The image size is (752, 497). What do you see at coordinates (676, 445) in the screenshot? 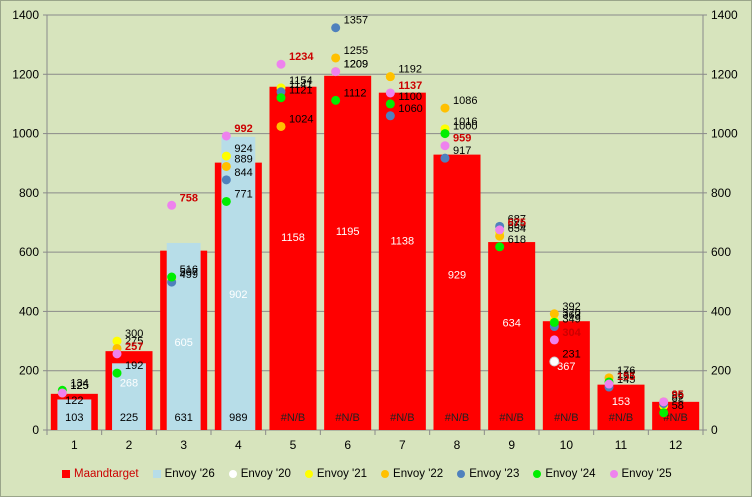
I see `x-tick-label: 12` at bounding box center [676, 445].